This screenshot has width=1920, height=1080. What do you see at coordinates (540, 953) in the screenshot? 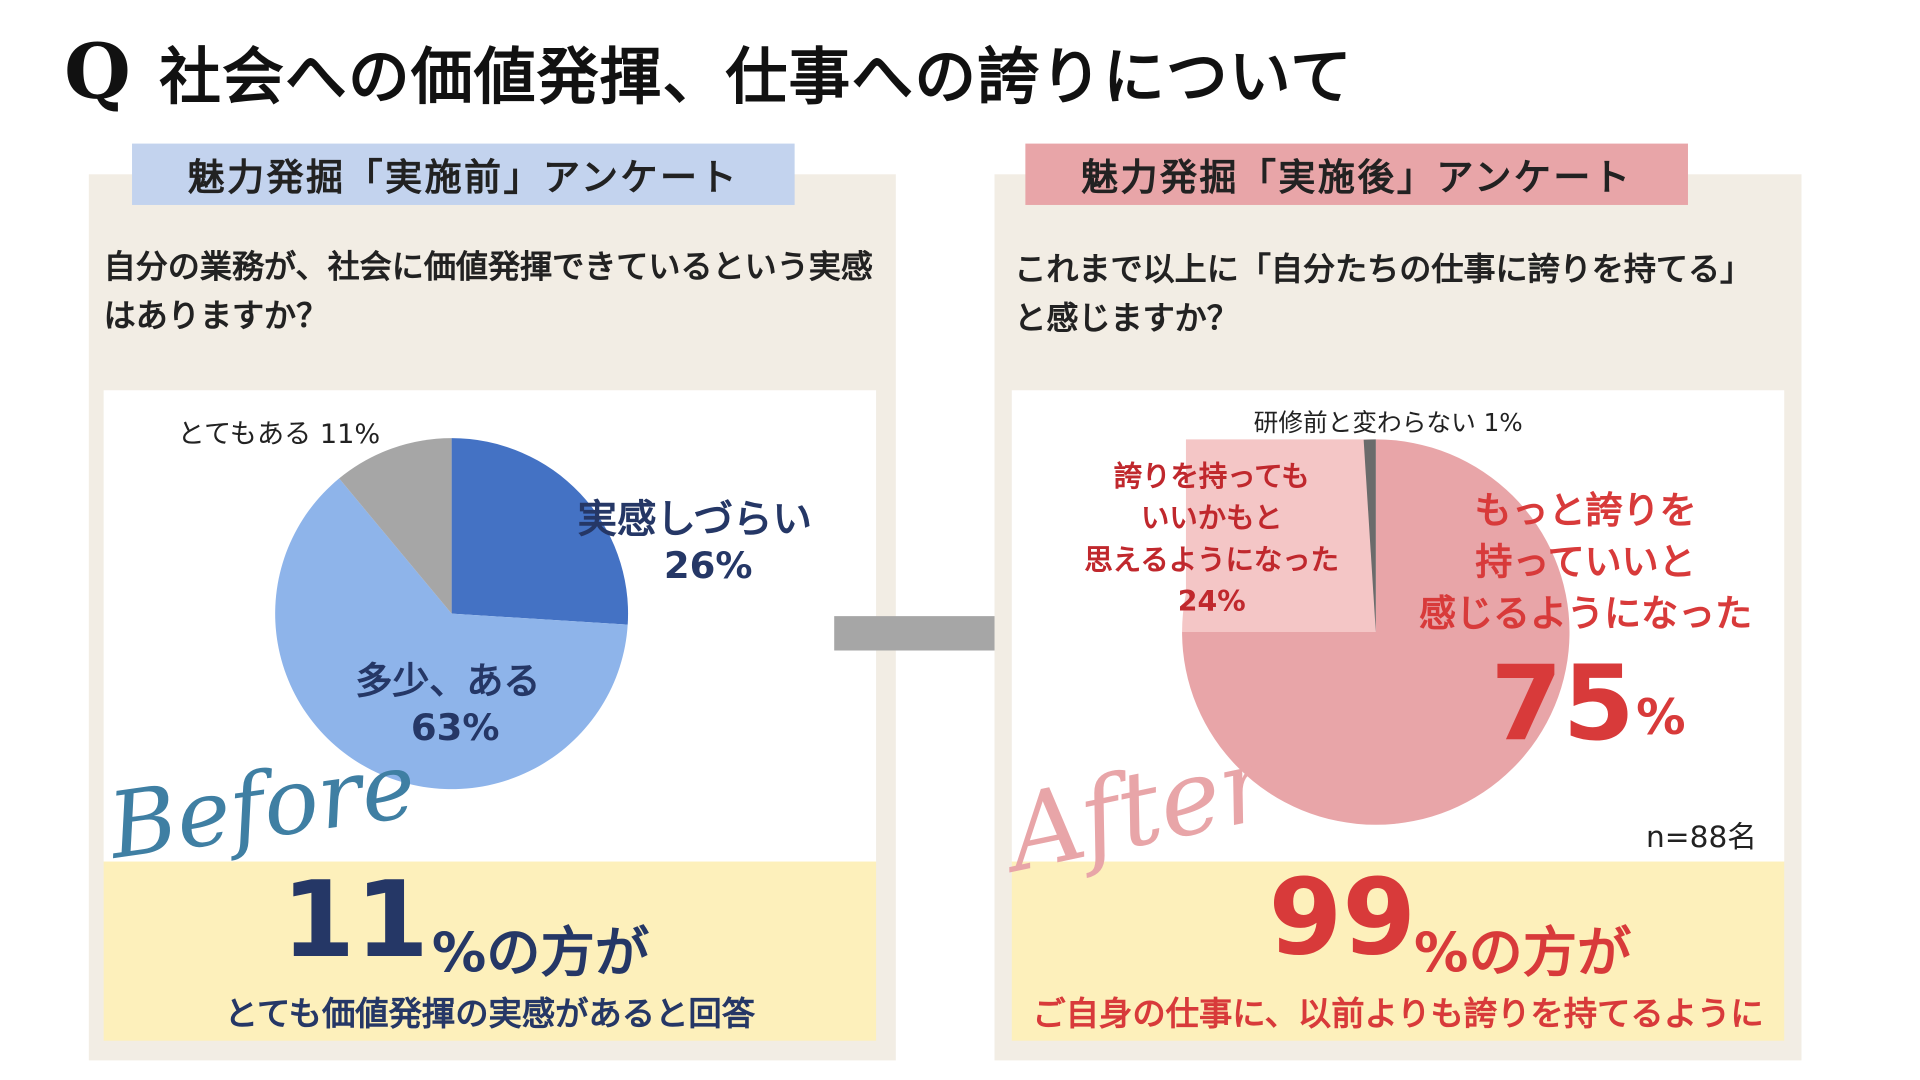
I see `before-big-suffix: %の方が` at bounding box center [540, 953].